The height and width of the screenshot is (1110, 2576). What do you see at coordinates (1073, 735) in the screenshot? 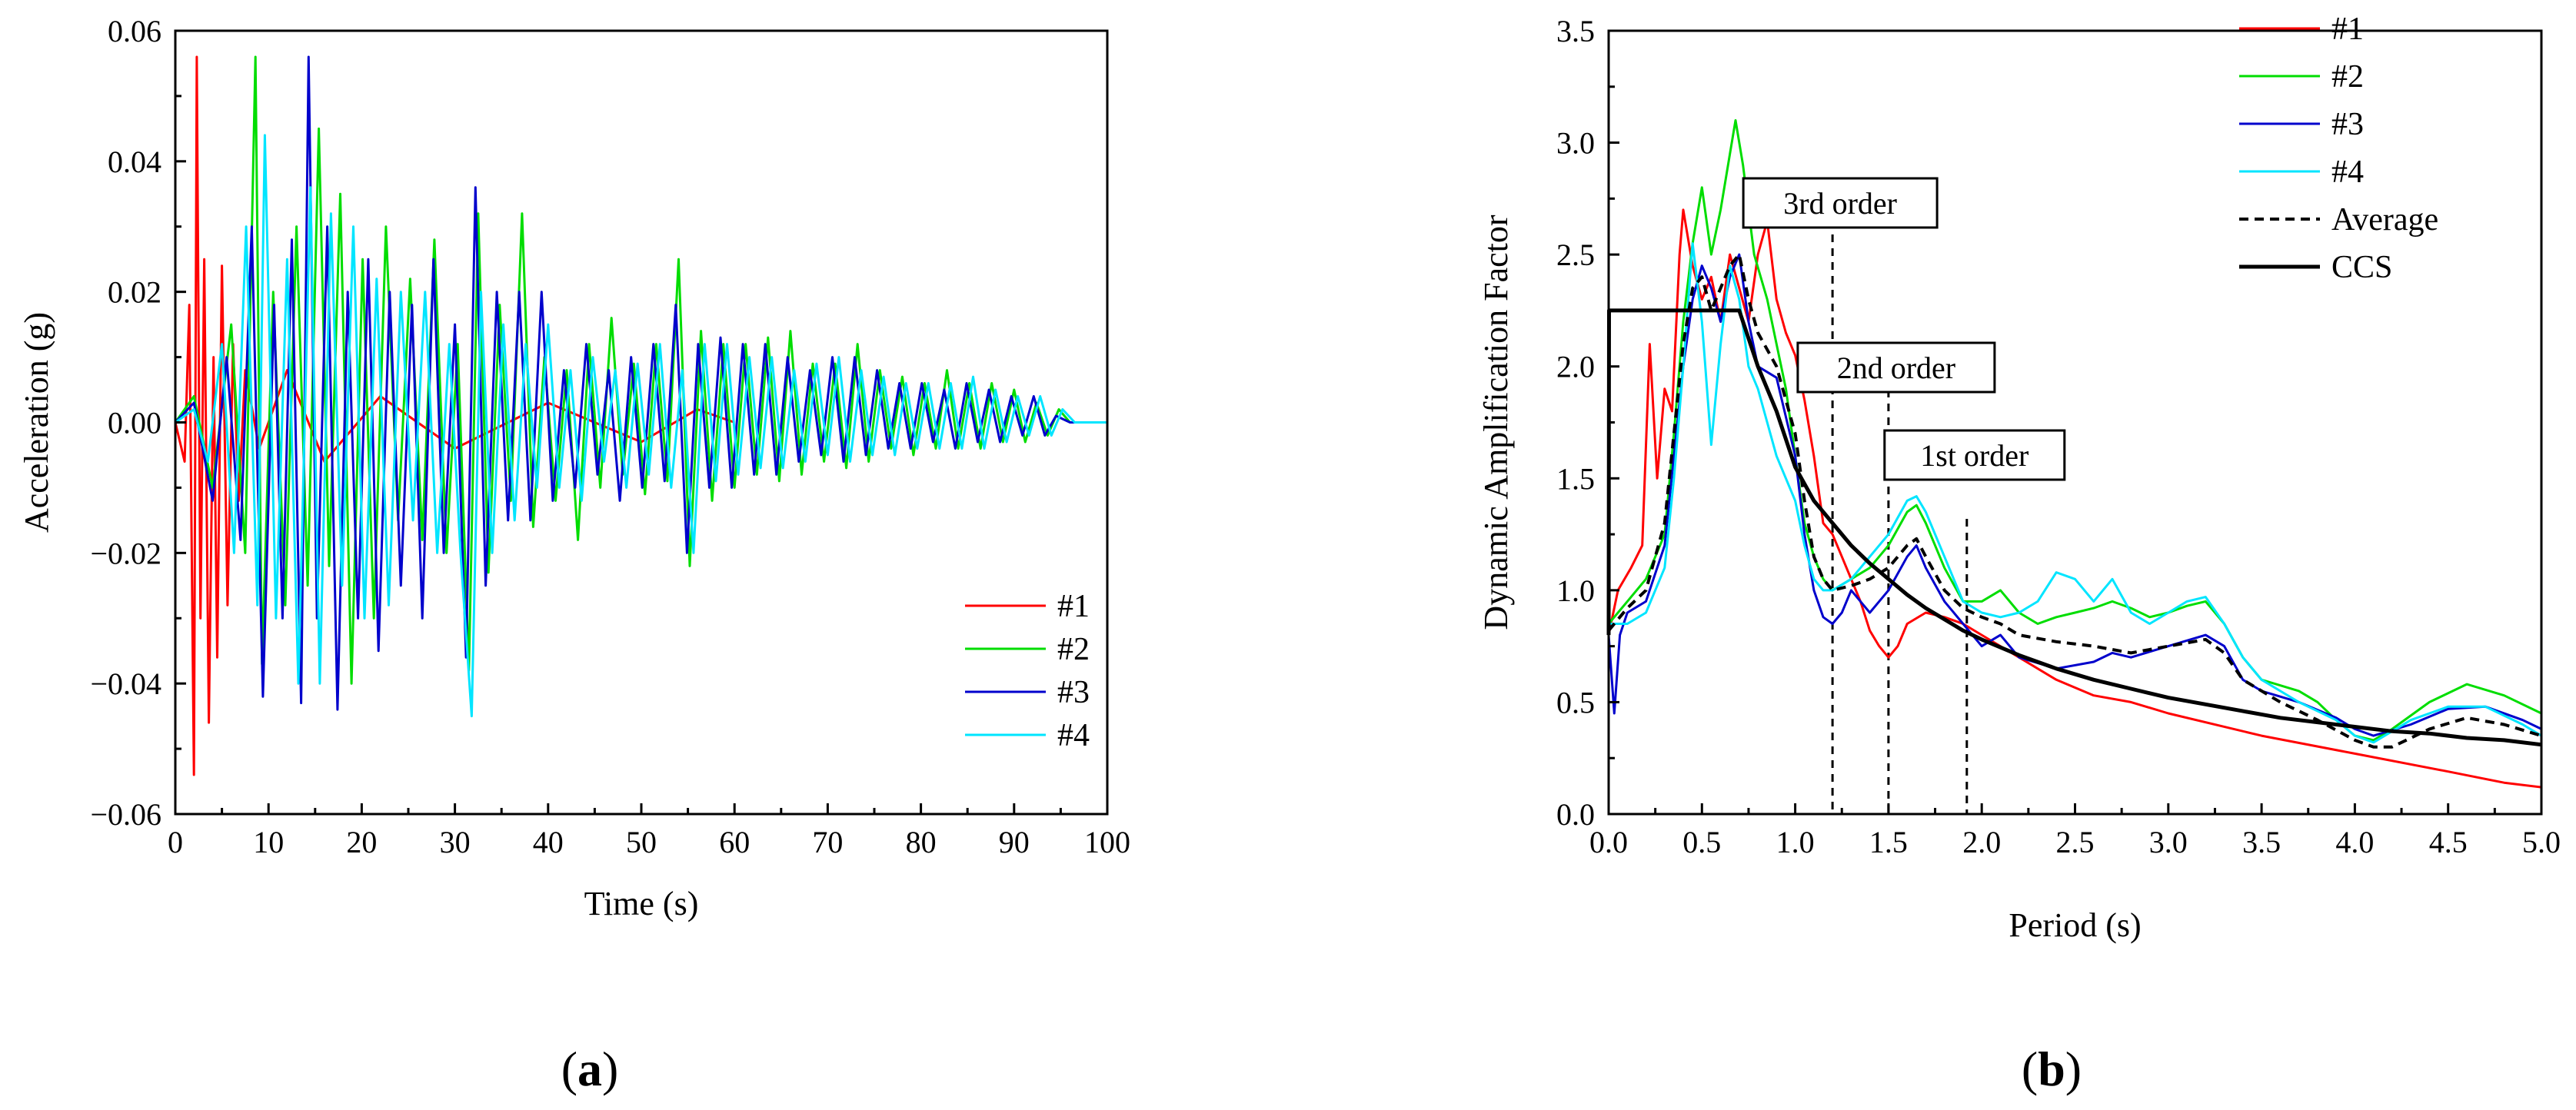
I see `a-legend-label-series-4: #4` at bounding box center [1073, 735].